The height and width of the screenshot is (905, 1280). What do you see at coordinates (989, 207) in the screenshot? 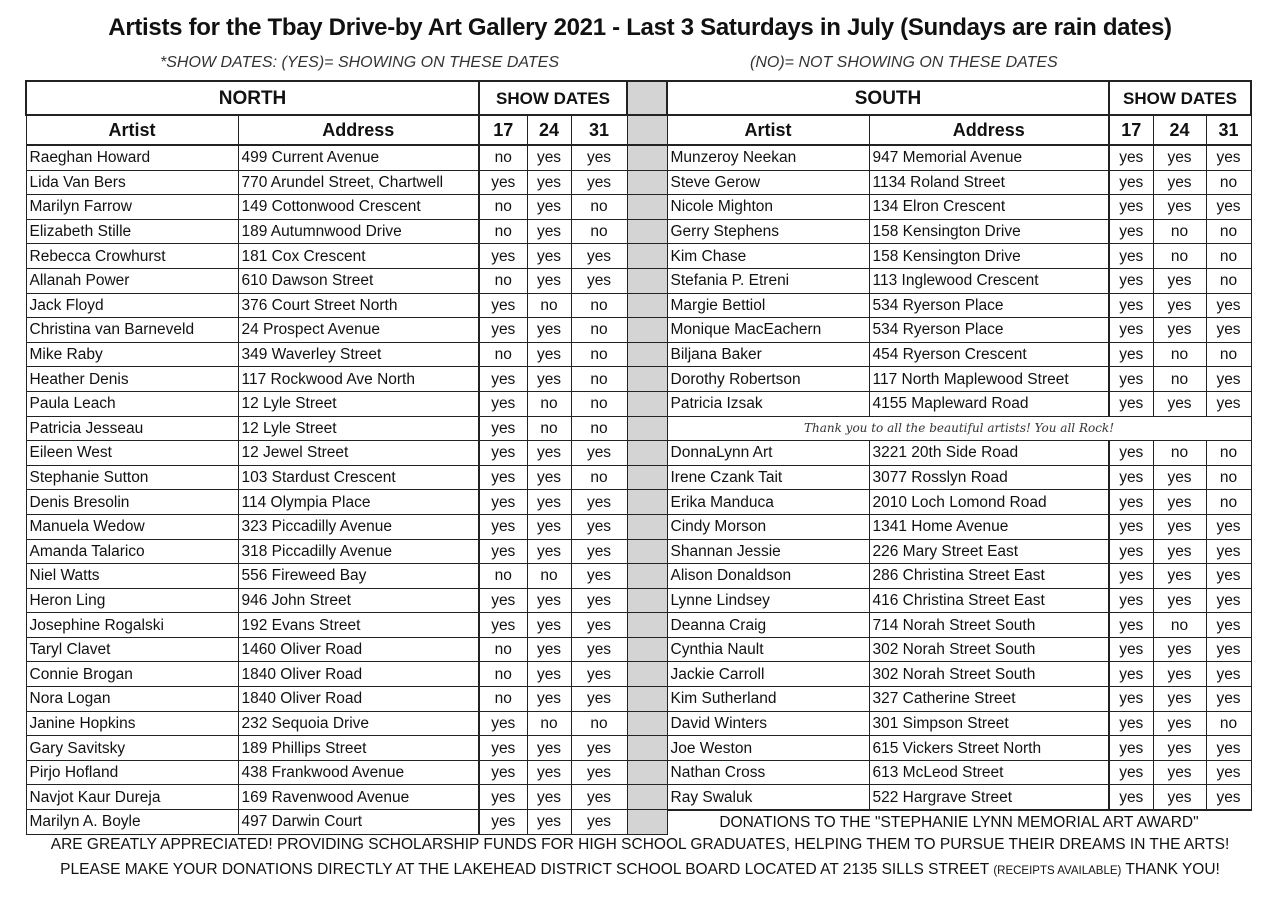
I see `address-cell: 134 Elron Crescent` at bounding box center [989, 207].